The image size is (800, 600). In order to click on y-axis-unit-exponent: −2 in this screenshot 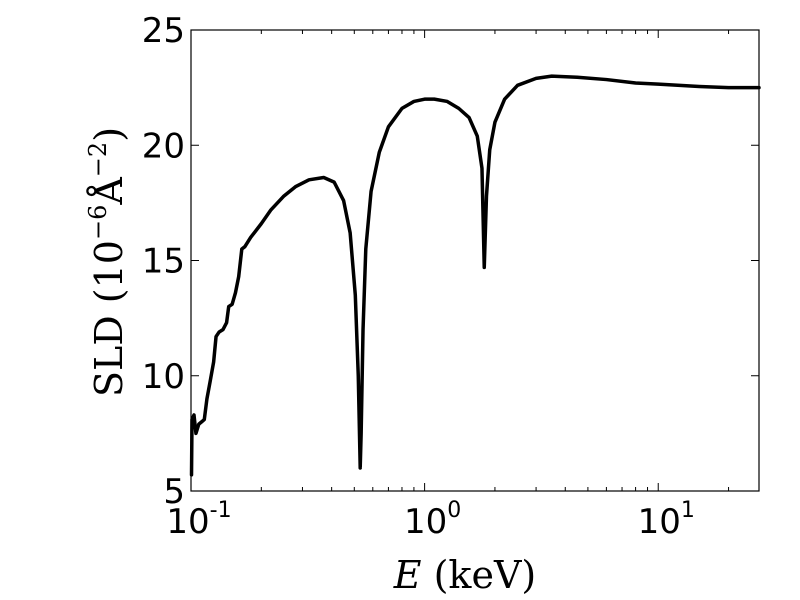, I will do `click(98, 159)`.